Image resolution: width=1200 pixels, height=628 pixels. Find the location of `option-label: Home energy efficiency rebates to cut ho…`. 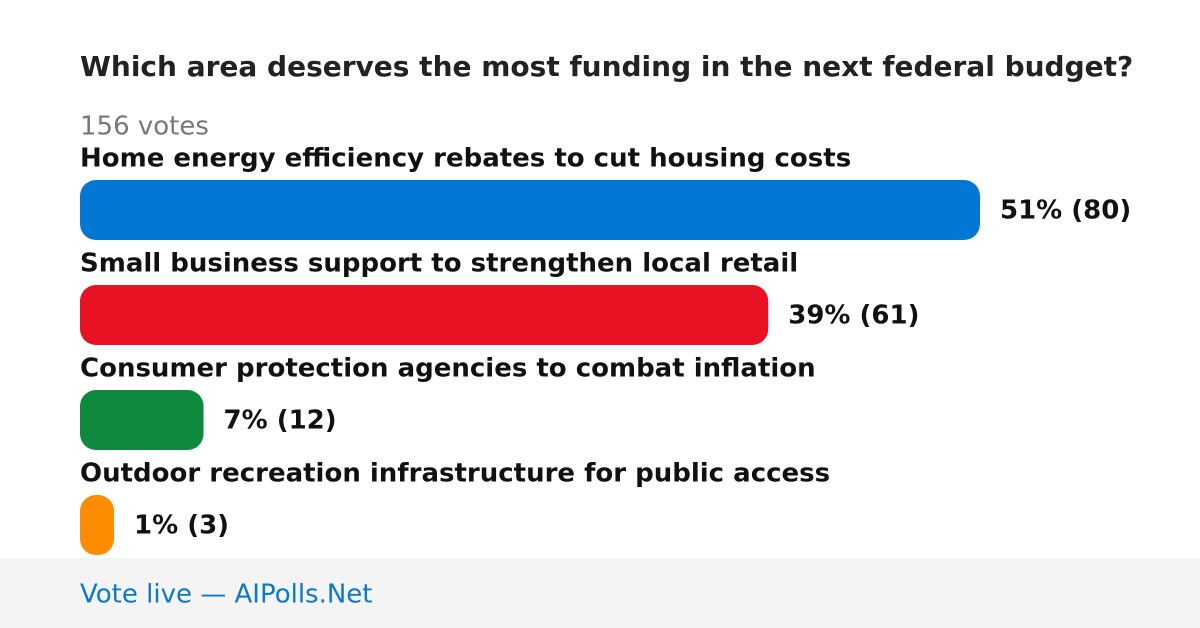

option-label: Home energy efficiency rebates to cut ho… is located at coordinates (465, 159).